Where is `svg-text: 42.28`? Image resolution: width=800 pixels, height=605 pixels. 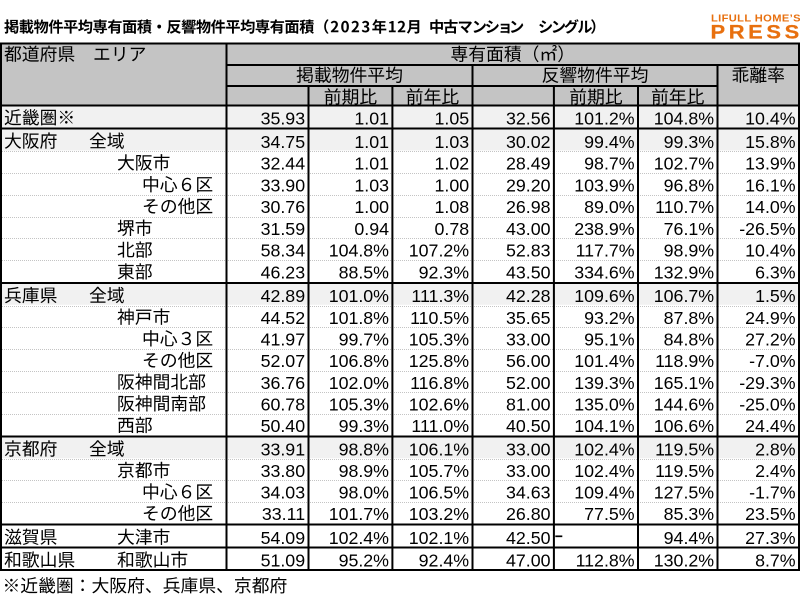
svg-text: 42.28 is located at coordinates (528, 296).